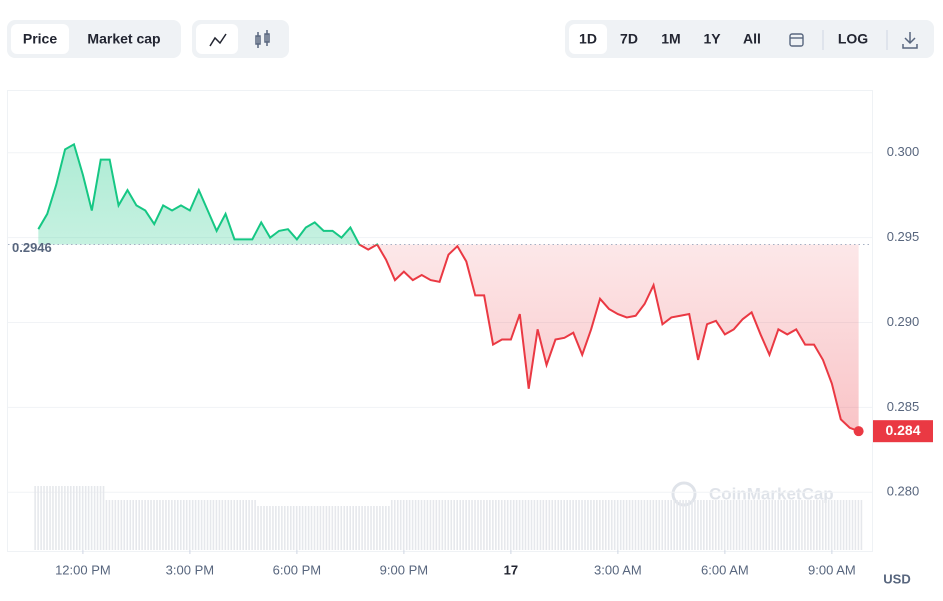 Image resolution: width=943 pixels, height=601 pixels. What do you see at coordinates (262, 39) in the screenshot?
I see `candle-icon` at bounding box center [262, 39].